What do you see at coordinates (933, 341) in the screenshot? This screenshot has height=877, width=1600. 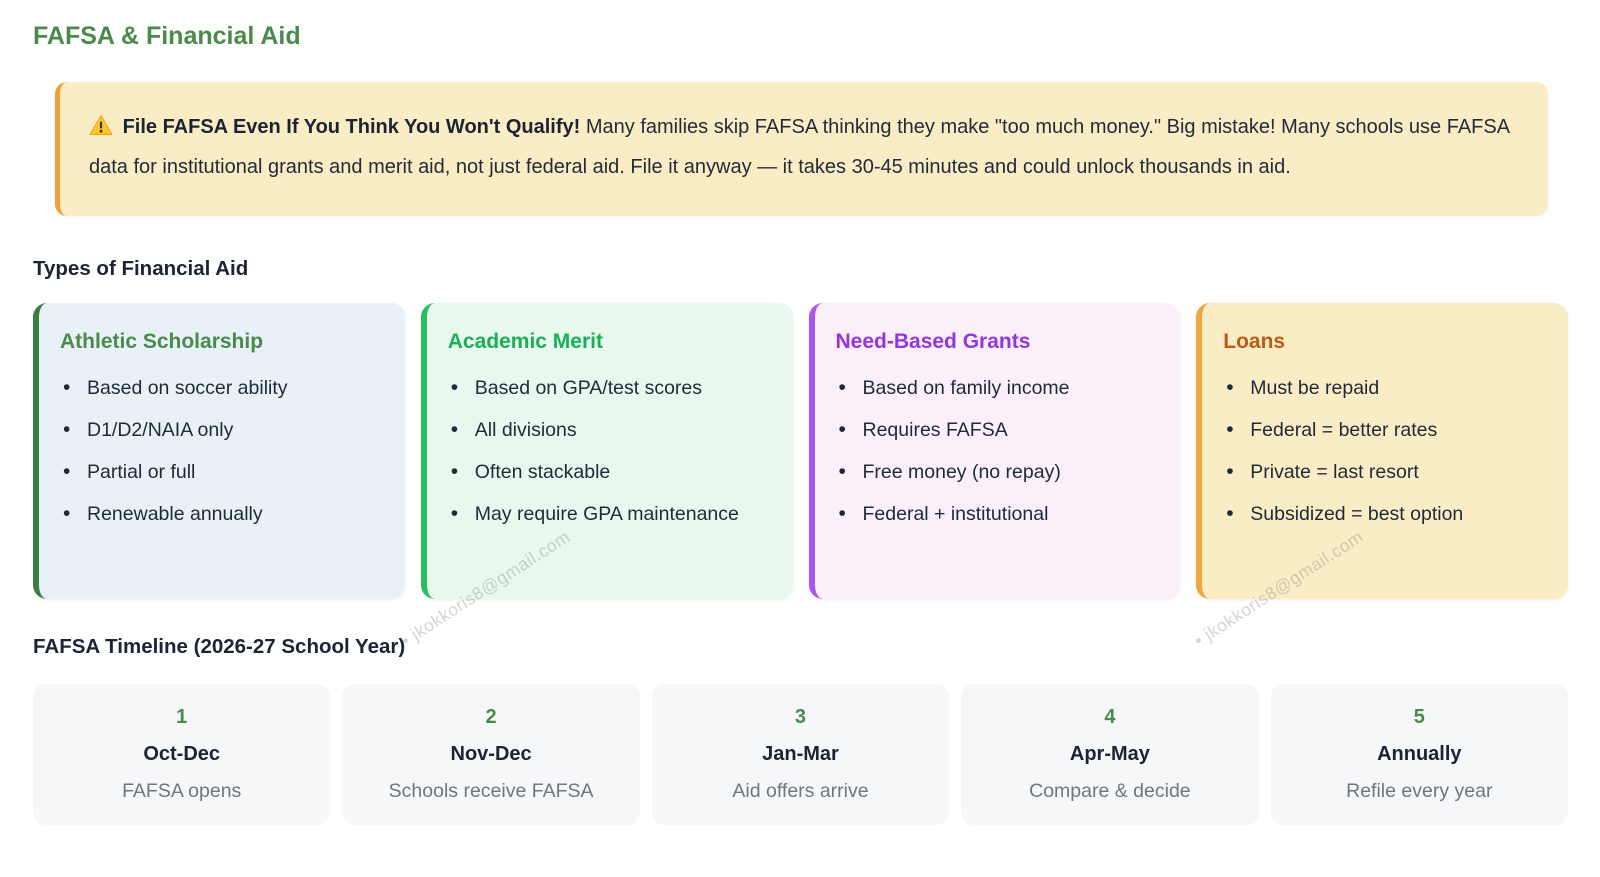 I see `aid-card-title: Need-Based Grants` at bounding box center [933, 341].